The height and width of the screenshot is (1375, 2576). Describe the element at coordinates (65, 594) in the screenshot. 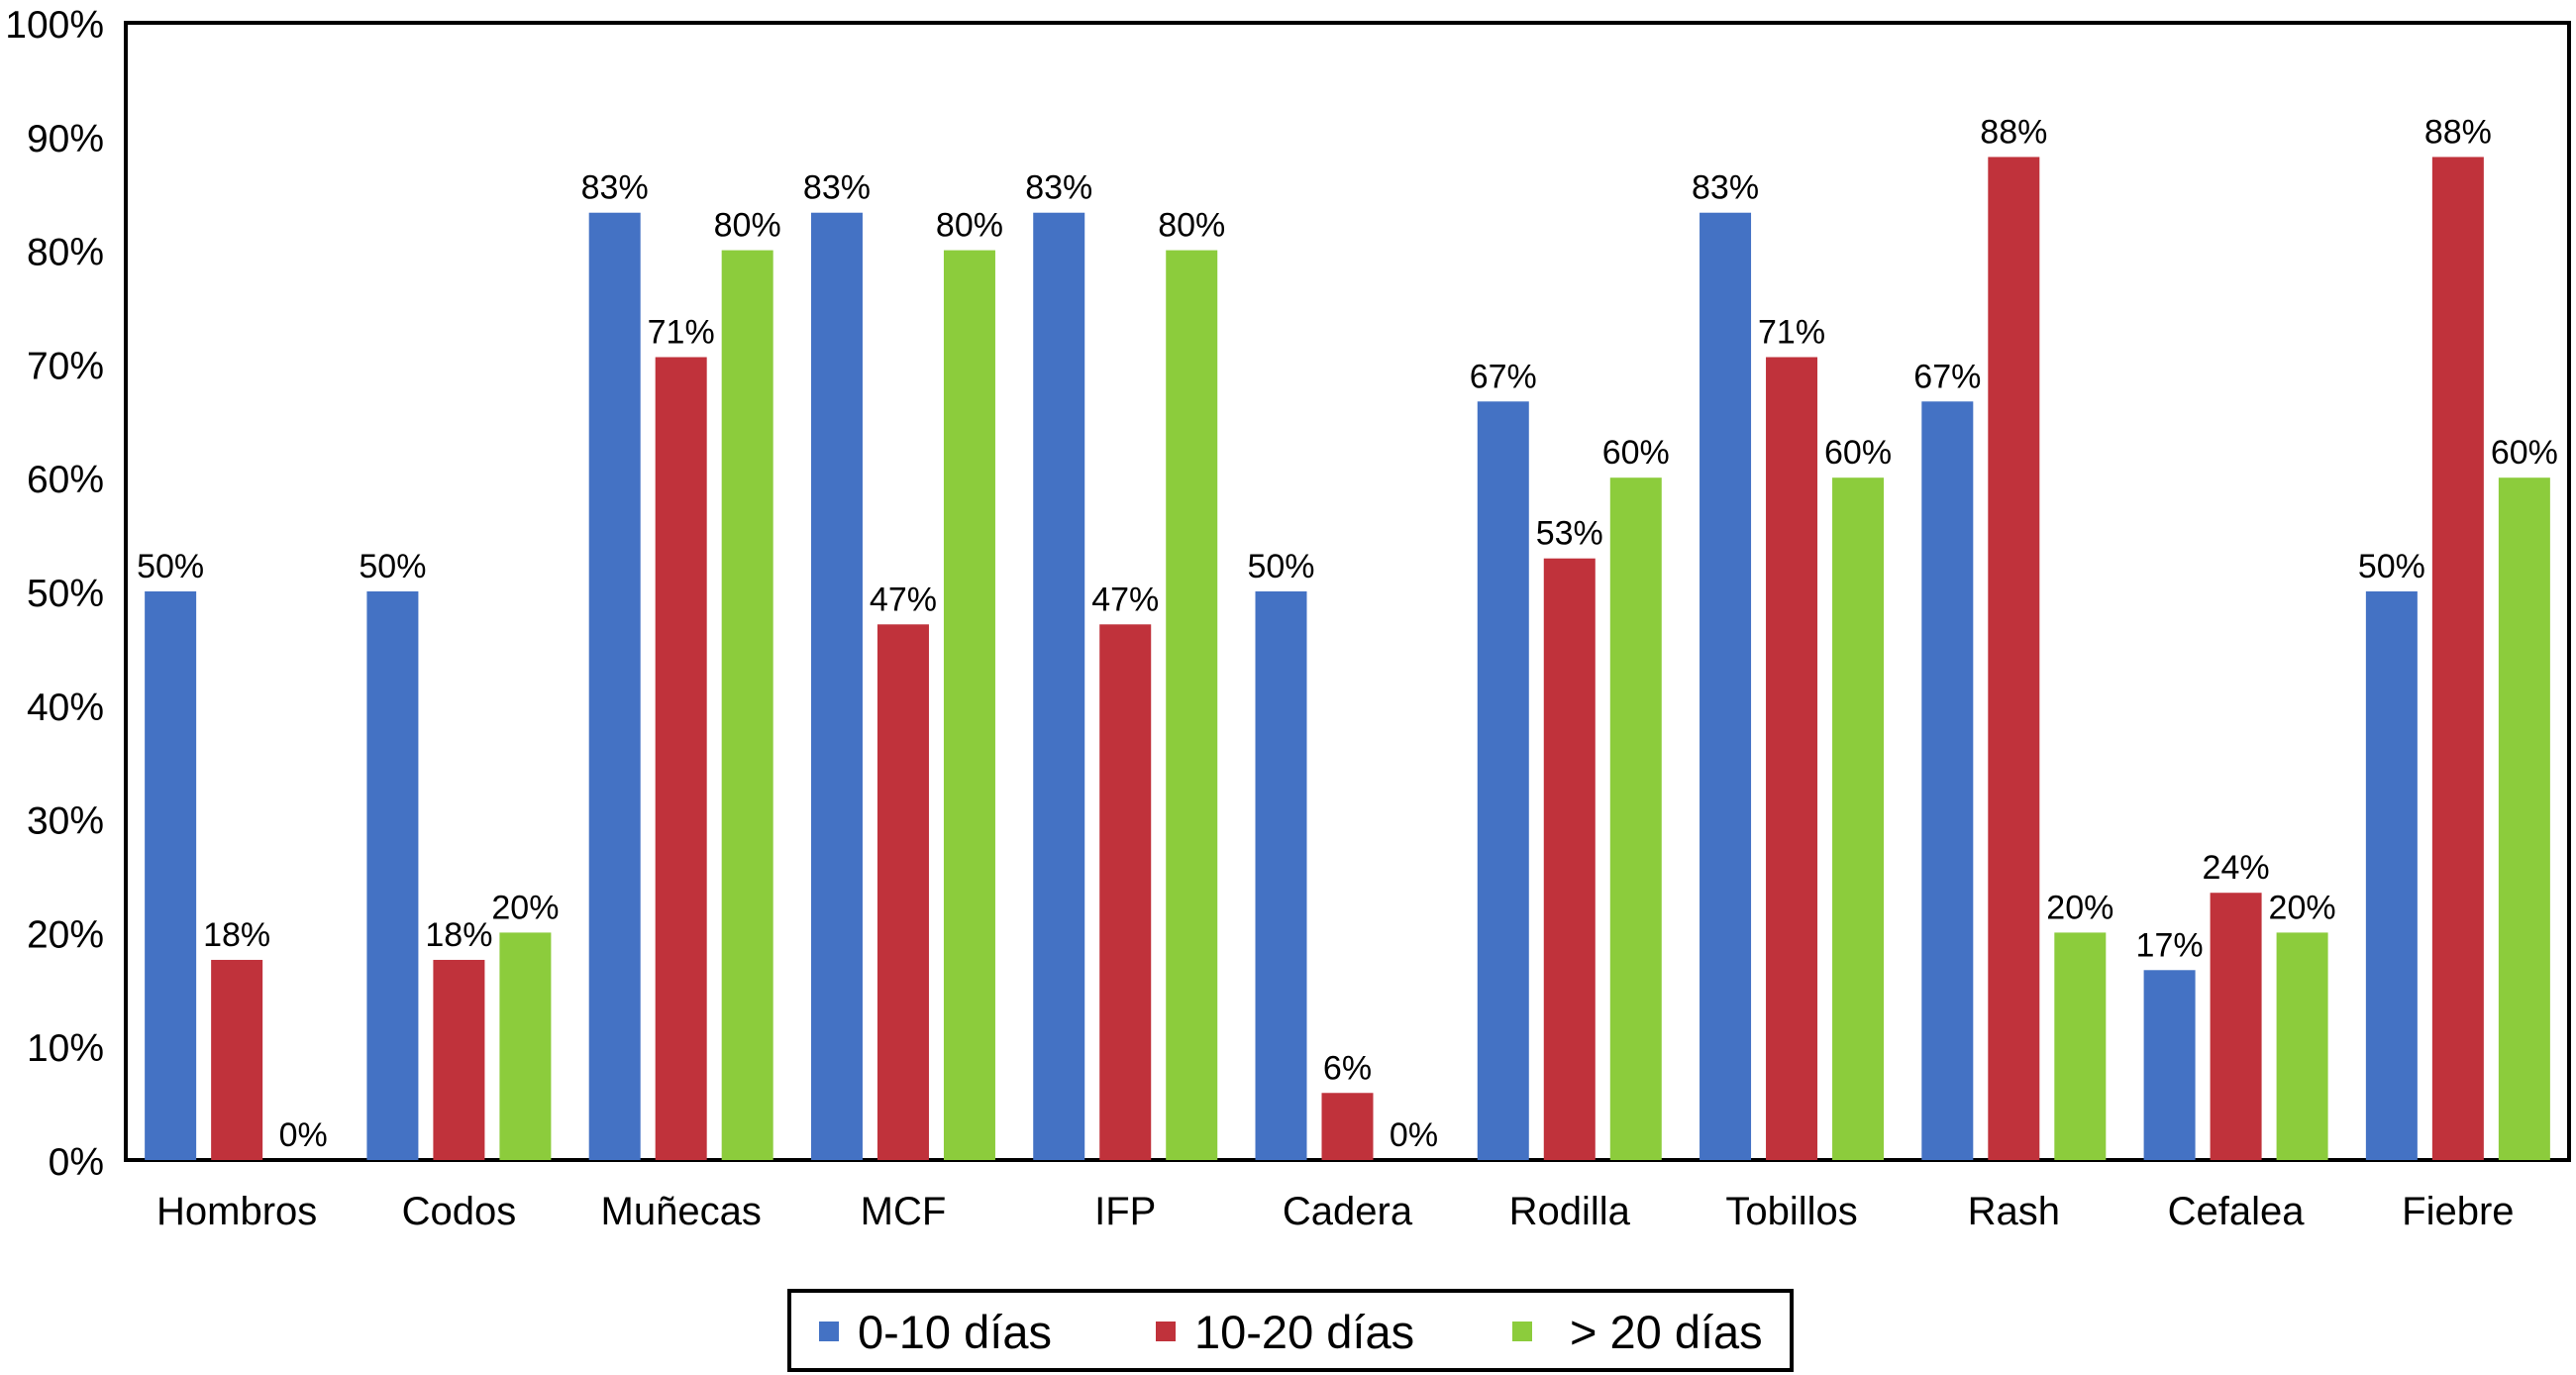

I see `y-tick-label: 50%` at that location.